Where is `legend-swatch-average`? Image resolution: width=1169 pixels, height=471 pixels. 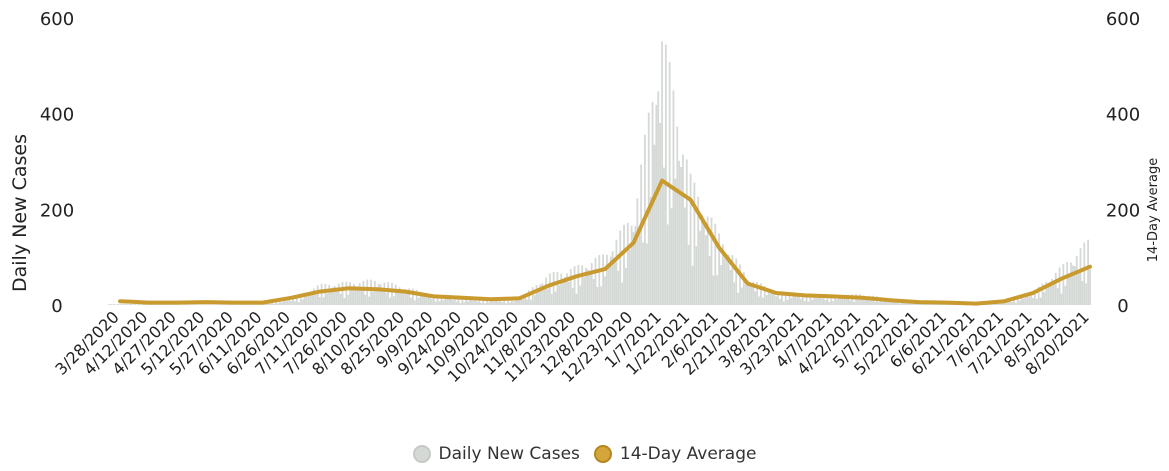
legend-swatch-average is located at coordinates (602, 454).